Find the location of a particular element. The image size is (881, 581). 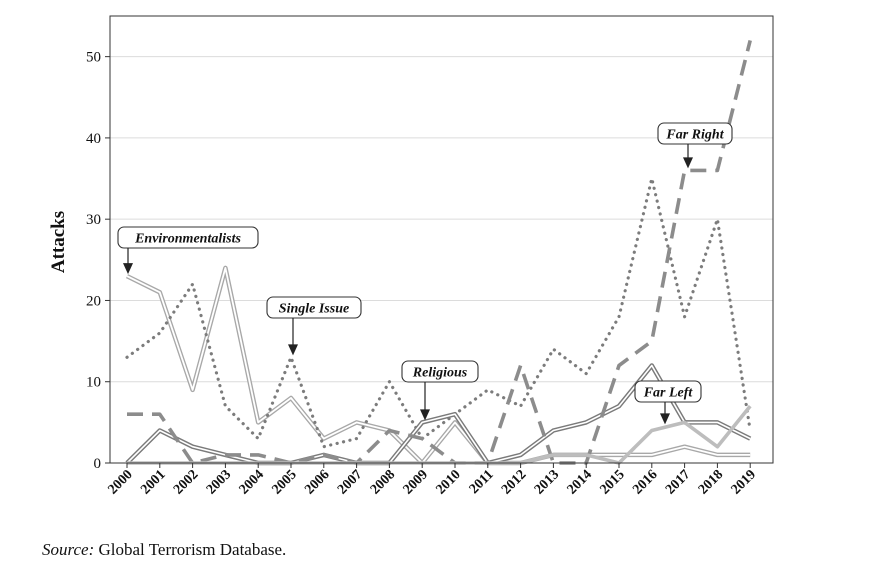

x-tick-label: 2016 is located at coordinates (645, 482).